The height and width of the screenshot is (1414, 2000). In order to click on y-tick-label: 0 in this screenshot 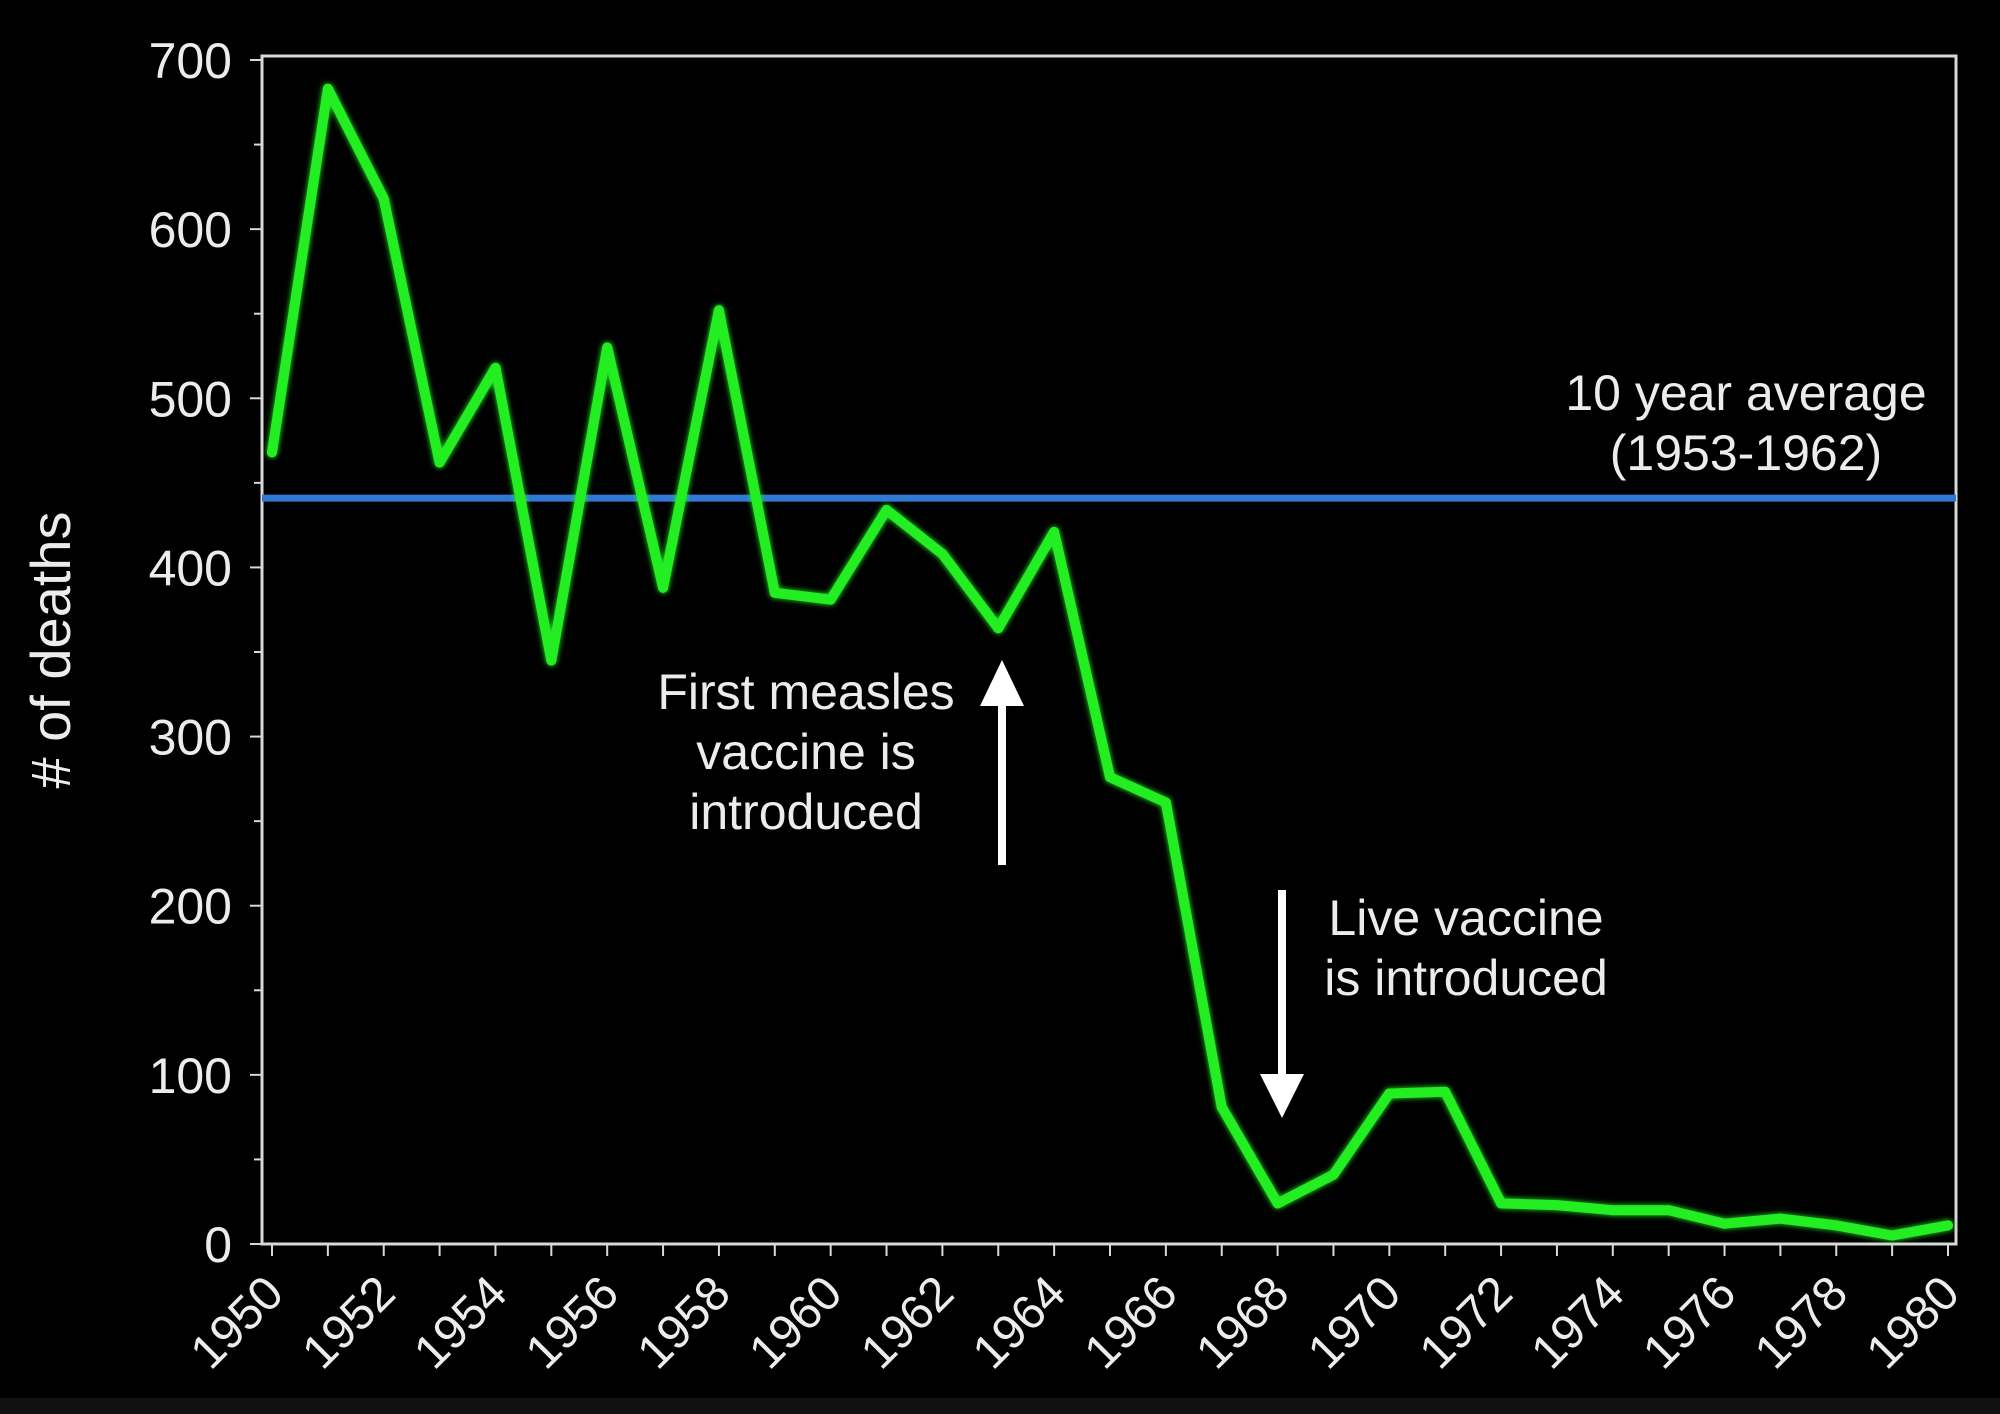, I will do `click(218, 1245)`.